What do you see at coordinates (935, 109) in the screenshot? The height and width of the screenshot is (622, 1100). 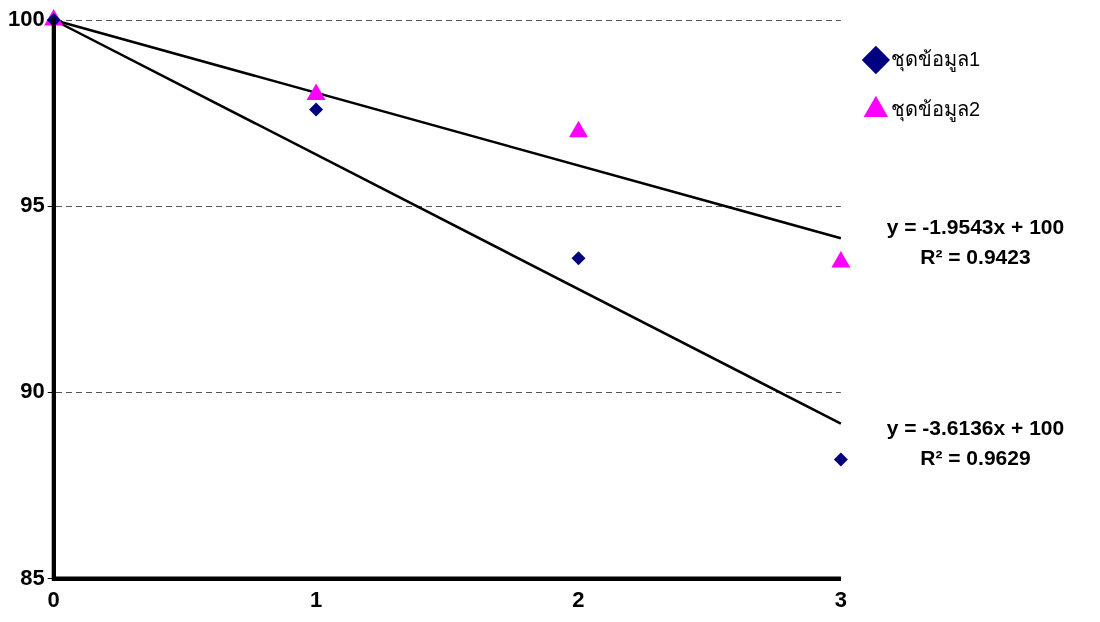 I see `legend-label: ชุดข้อมูล2` at bounding box center [935, 109].